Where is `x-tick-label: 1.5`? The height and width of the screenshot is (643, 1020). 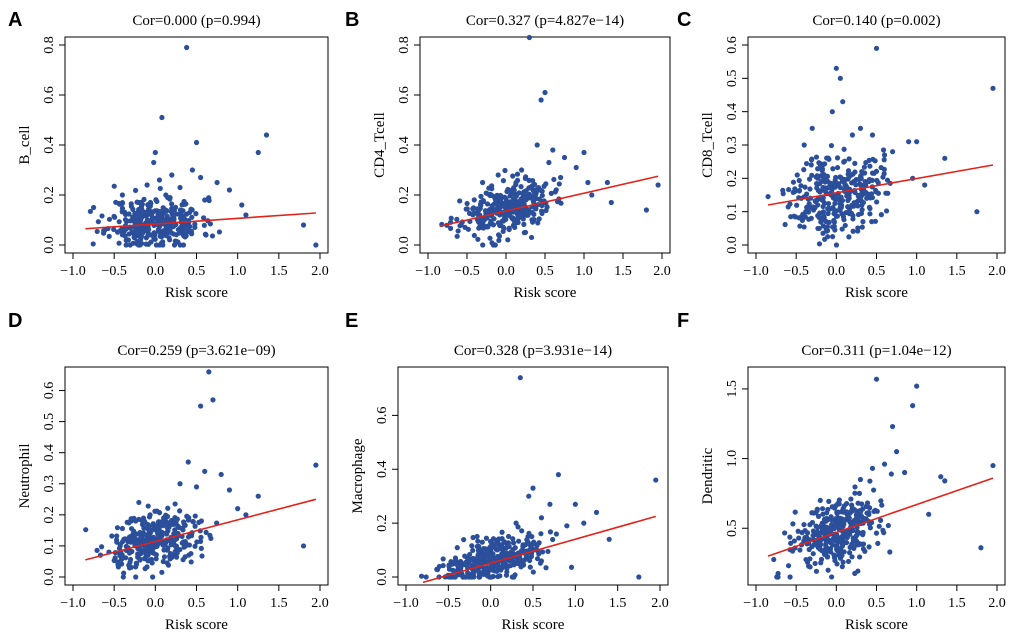 x-tick-label: 1.5 is located at coordinates (279, 603).